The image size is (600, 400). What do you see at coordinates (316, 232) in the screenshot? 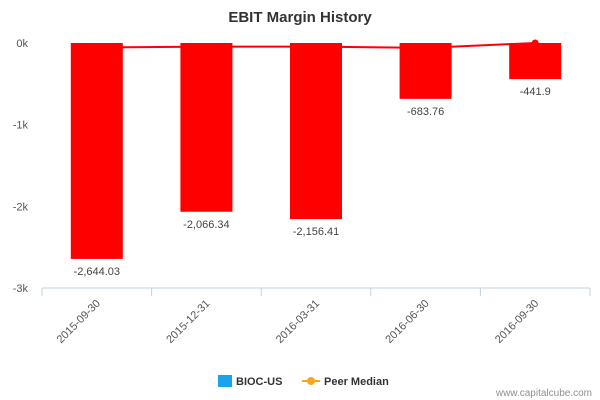
I see `data-label: -2,156.41` at bounding box center [316, 232].